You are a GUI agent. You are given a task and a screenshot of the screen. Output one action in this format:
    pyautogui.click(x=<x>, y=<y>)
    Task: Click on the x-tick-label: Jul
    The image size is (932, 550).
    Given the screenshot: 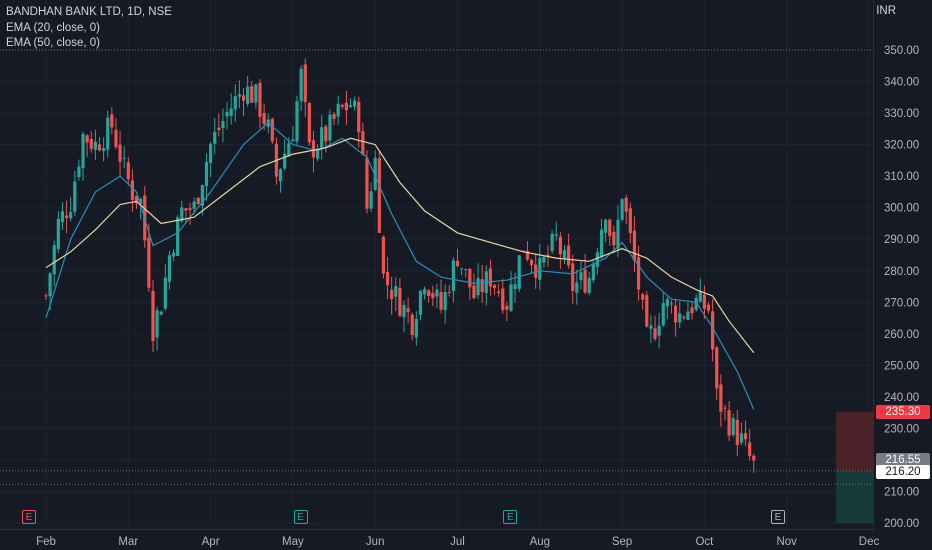 What is the action you would take?
    pyautogui.click(x=457, y=542)
    